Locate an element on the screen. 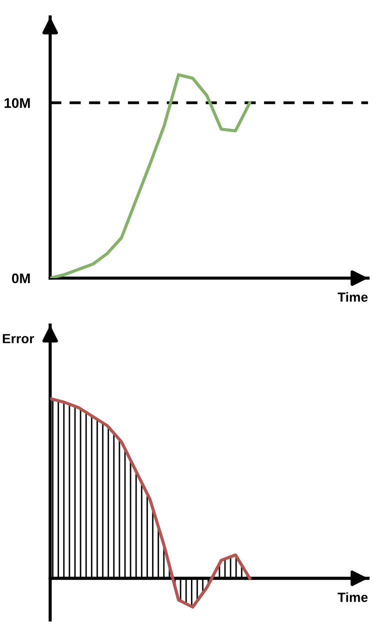  y-axis-title: Error is located at coordinates (18, 339).